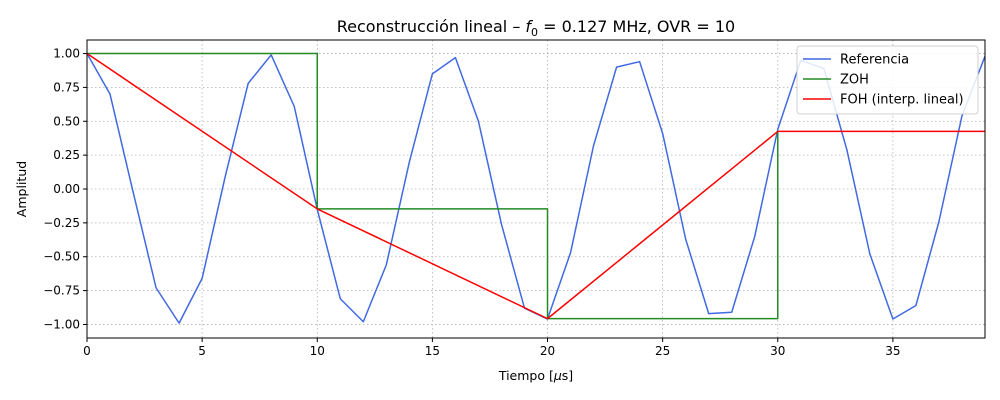 This screenshot has height=400, width=1000. What do you see at coordinates (317, 351) in the screenshot?
I see `x-tick-label: 10` at bounding box center [317, 351].